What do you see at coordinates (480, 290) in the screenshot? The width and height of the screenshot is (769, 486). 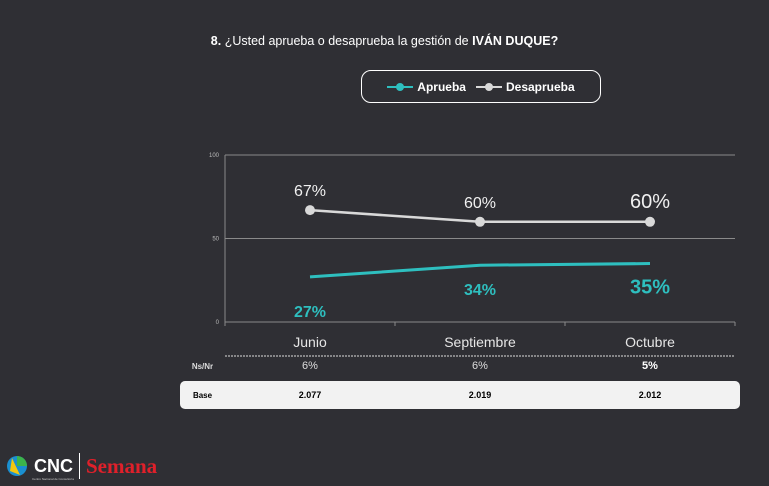 I see `data-label: 34%` at bounding box center [480, 290].